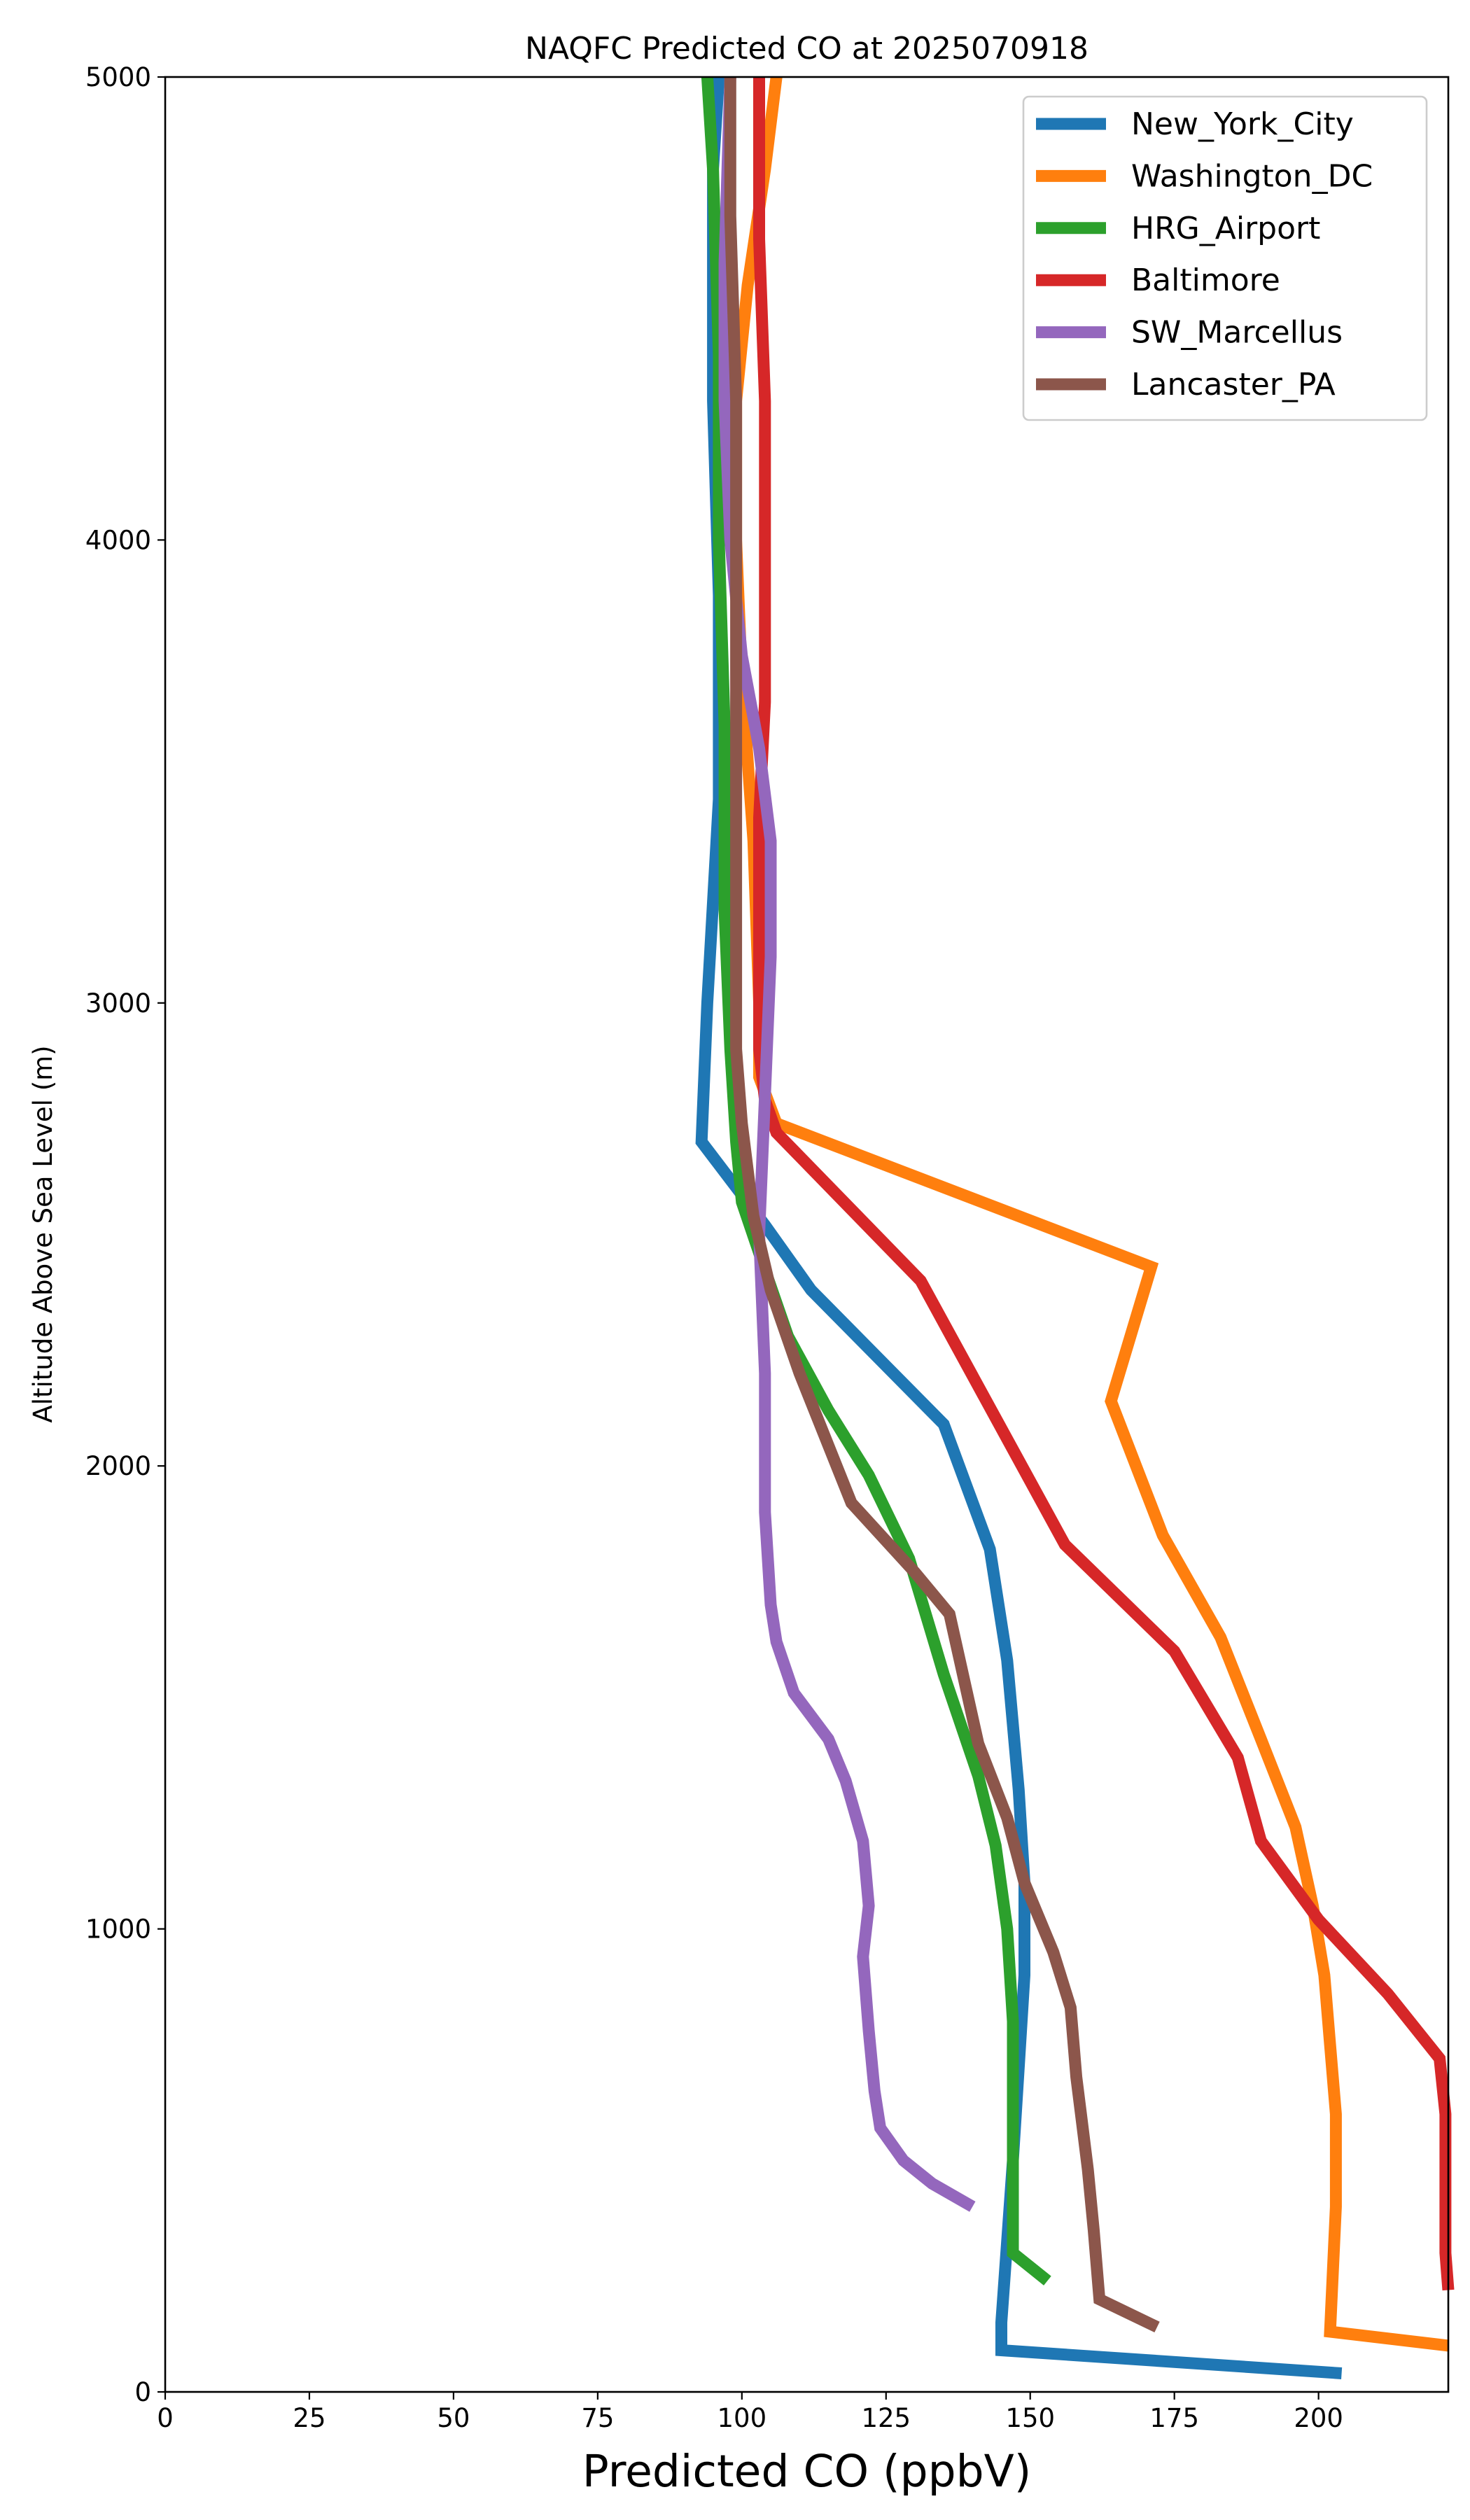  Describe the element at coordinates (1030, 2418) in the screenshot. I see `x-tick-label: 150` at that location.